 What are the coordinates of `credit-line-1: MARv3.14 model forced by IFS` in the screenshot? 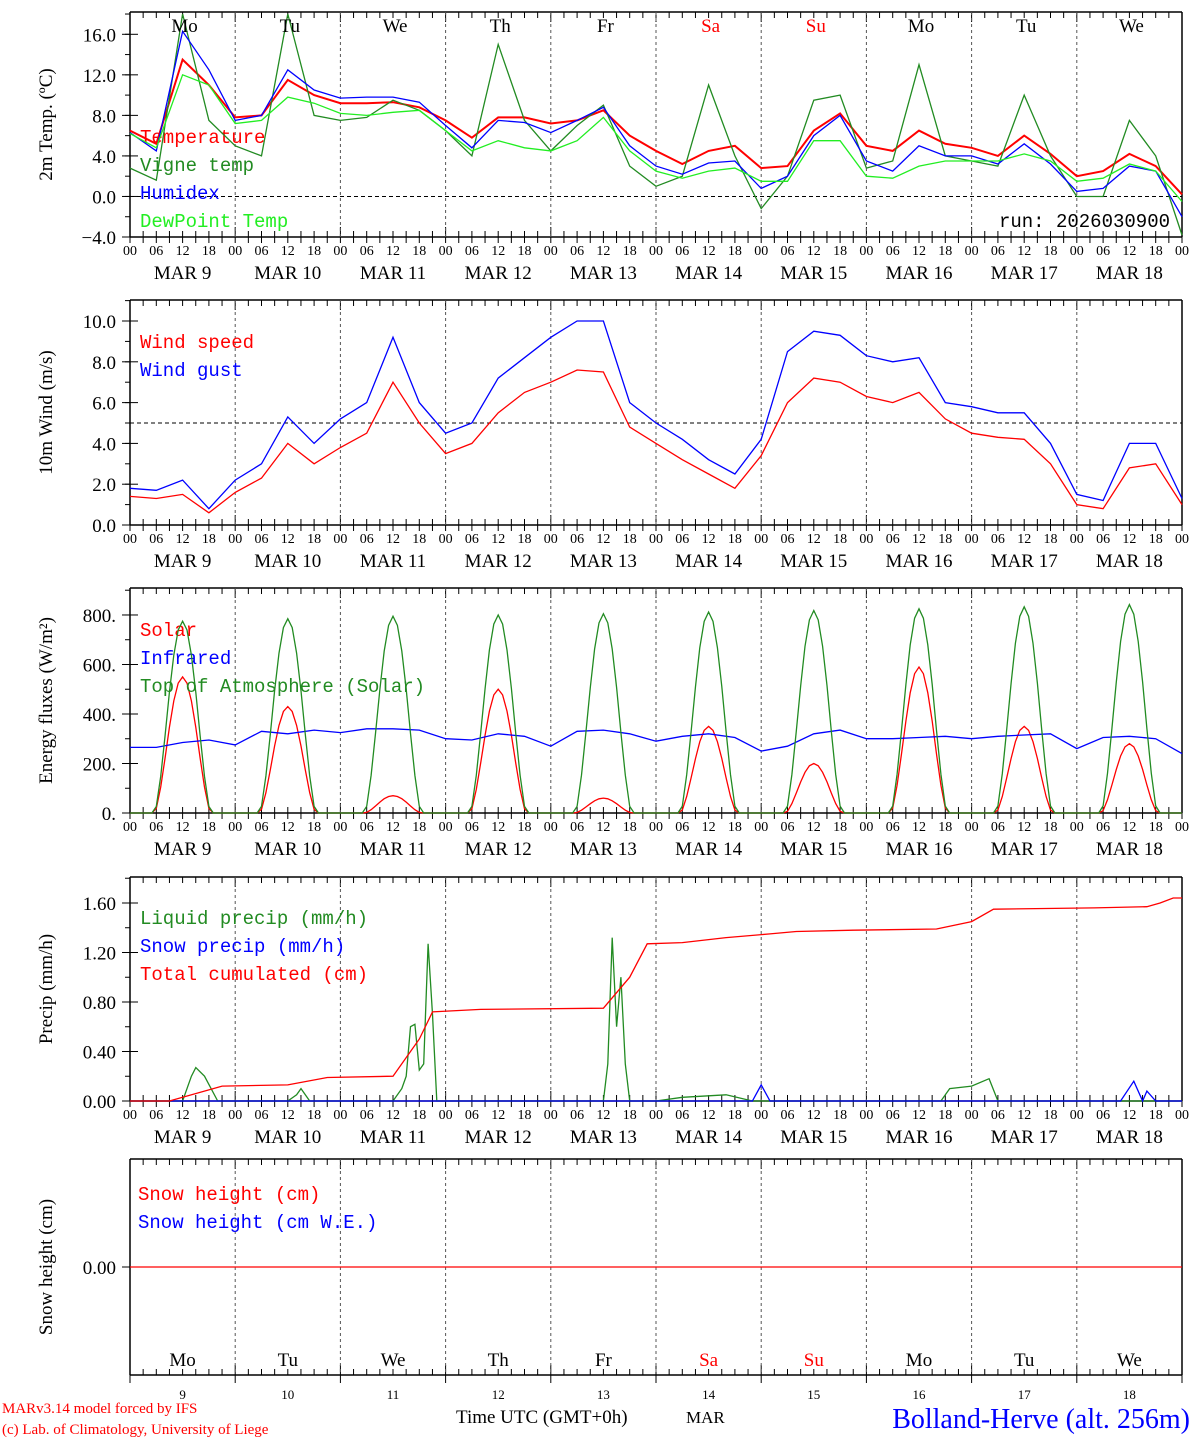 It's located at (99, 1409).